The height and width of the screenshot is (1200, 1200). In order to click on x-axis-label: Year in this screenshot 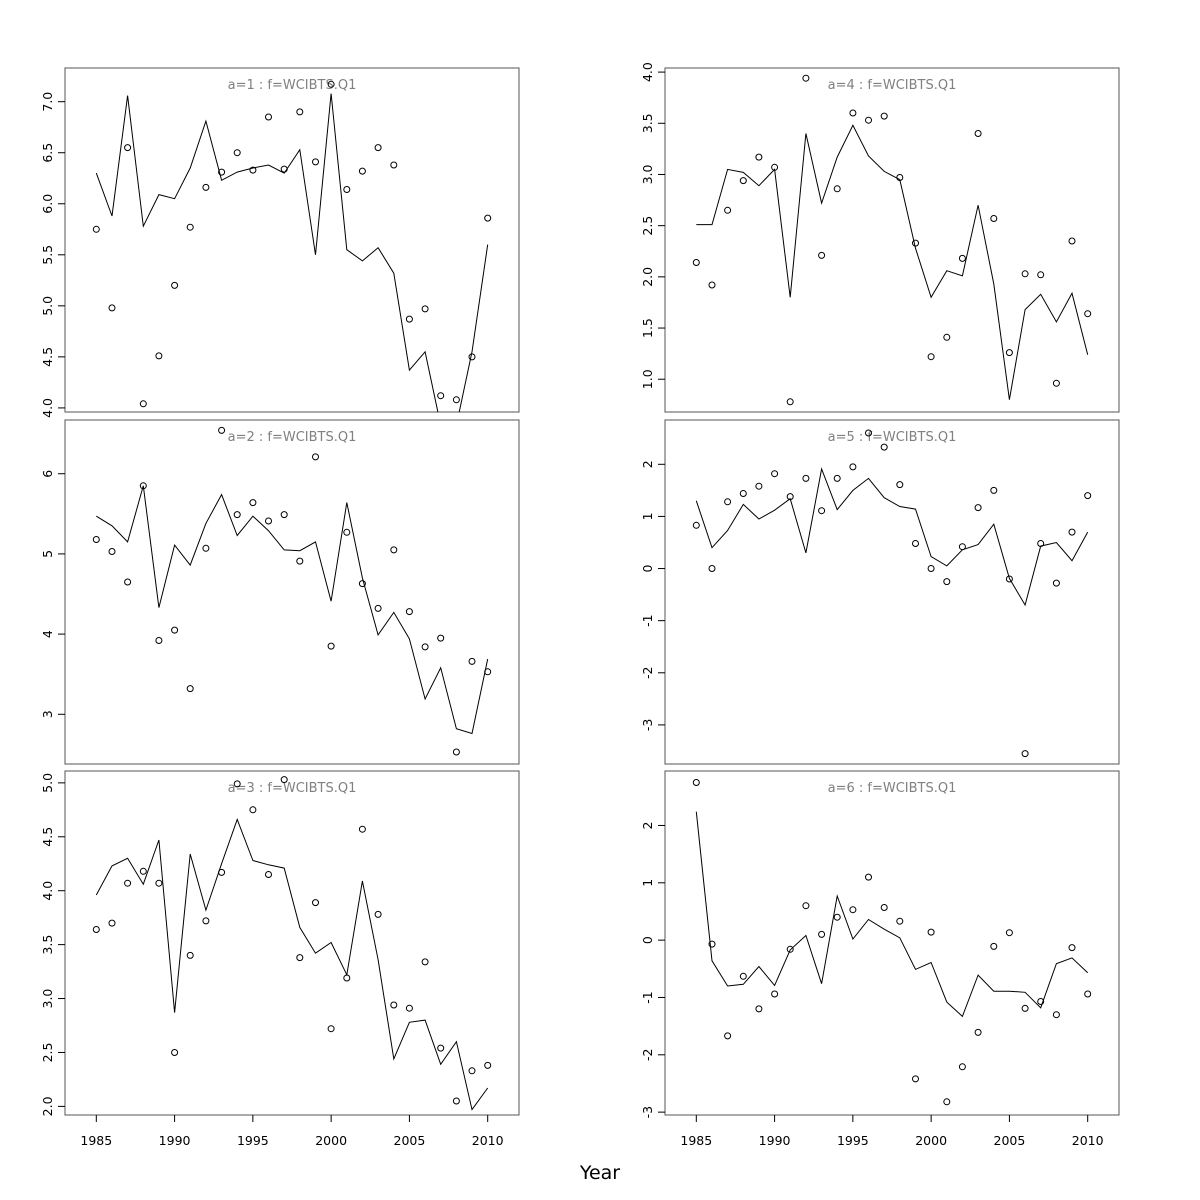, I will do `click(599, 1173)`.